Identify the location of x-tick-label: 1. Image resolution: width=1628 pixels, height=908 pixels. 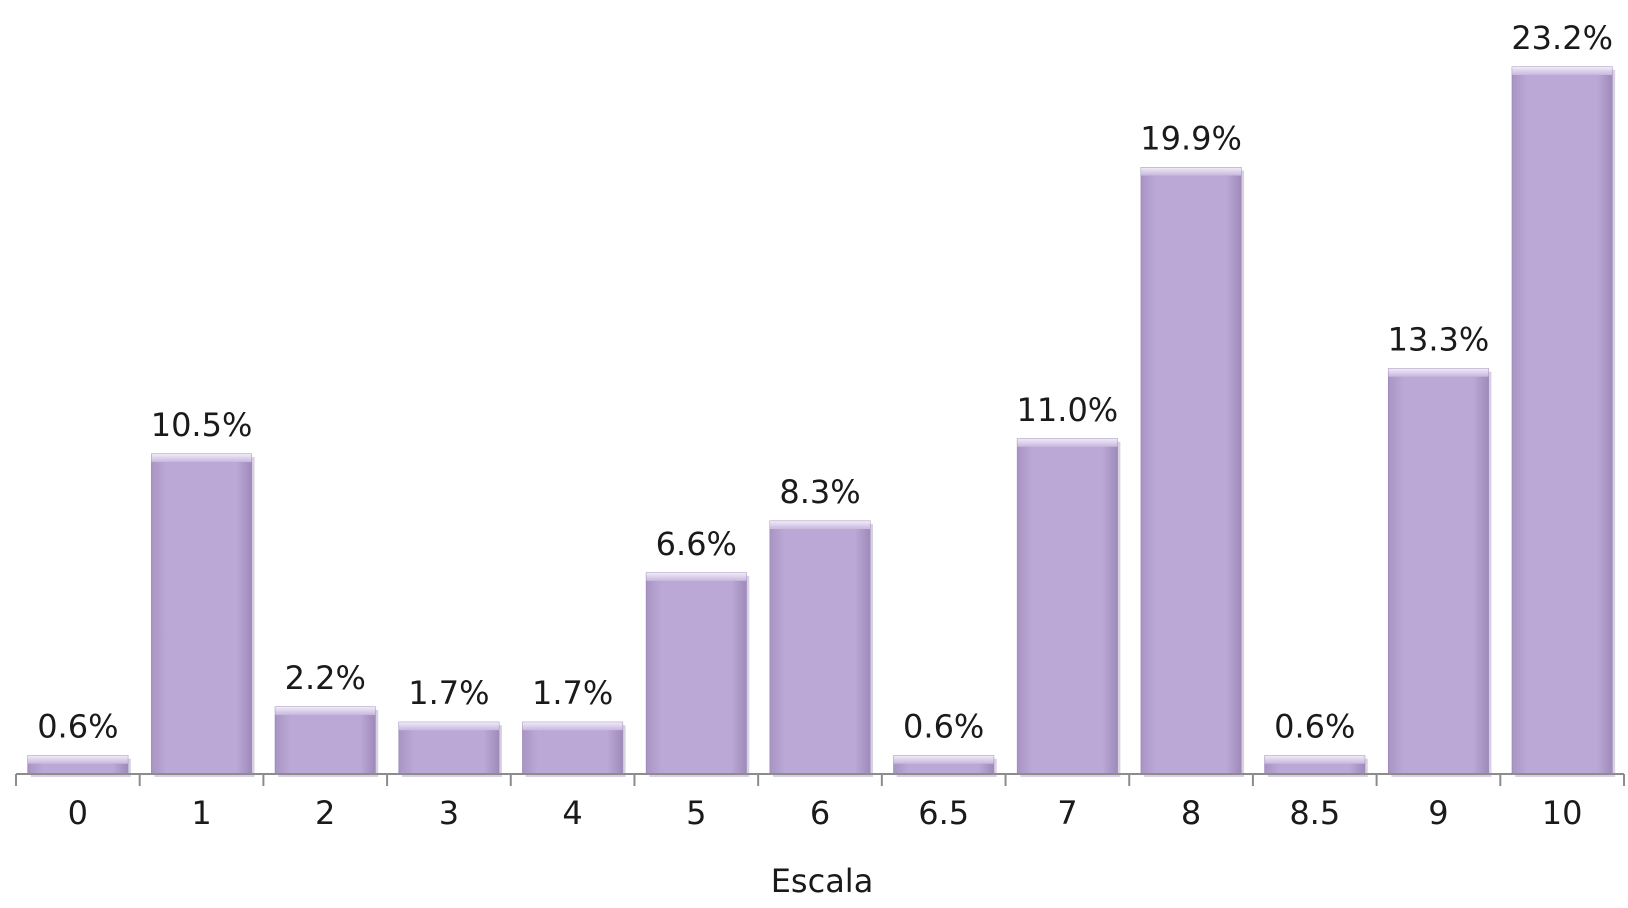
(201, 813).